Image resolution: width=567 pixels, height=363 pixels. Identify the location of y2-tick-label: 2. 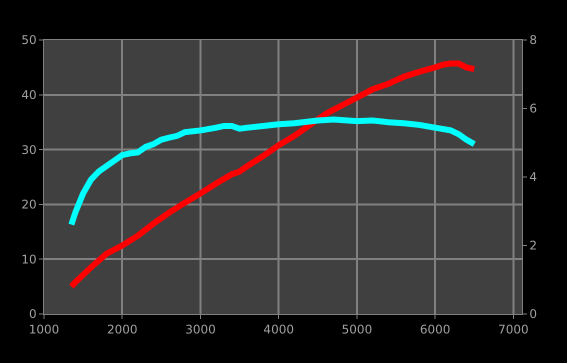
(533, 245).